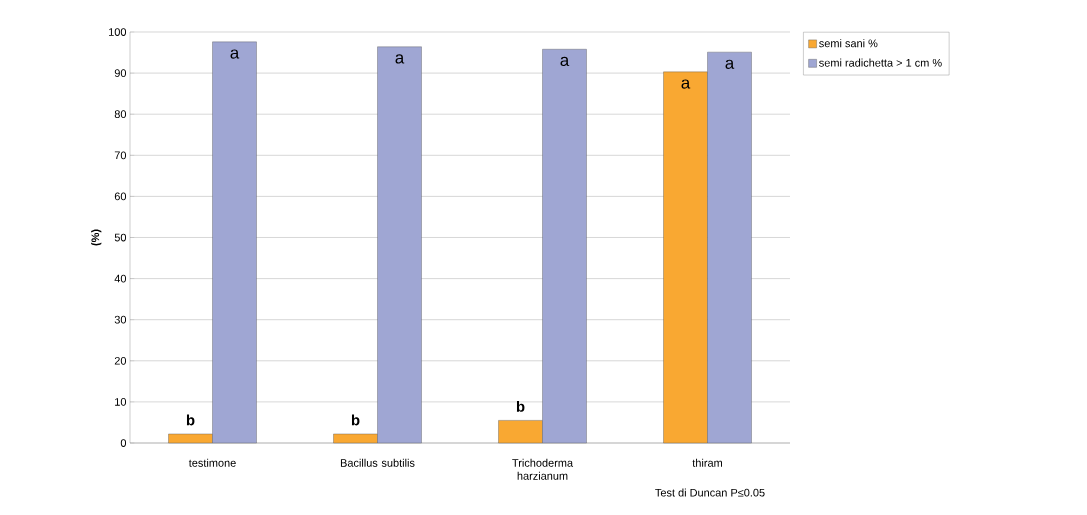 The width and height of the screenshot is (1087, 515). Describe the element at coordinates (120, 196) in the screenshot. I see `y-tick-label: 60` at that location.